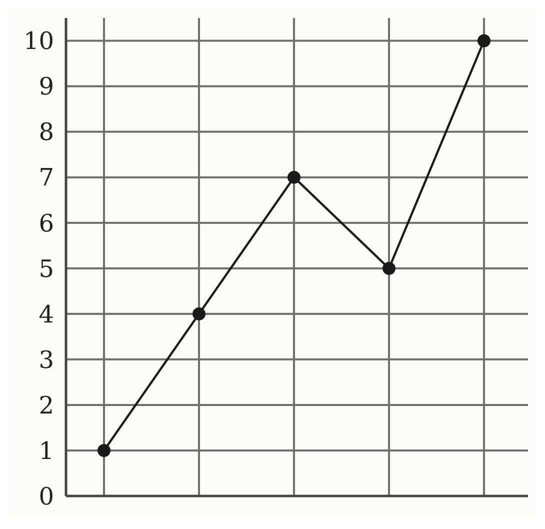  What do you see at coordinates (46, 223) in the screenshot?
I see `y-tick-label: 6` at bounding box center [46, 223].